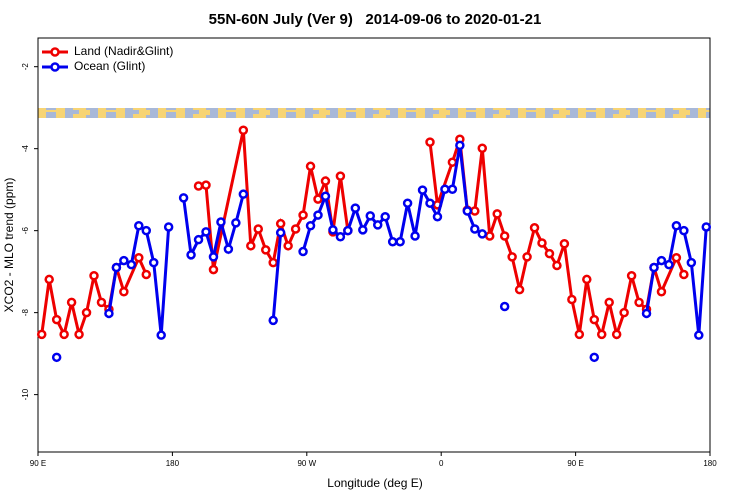  Describe the element at coordinates (55, 52) in the screenshot. I see `legend-marker` at that location.